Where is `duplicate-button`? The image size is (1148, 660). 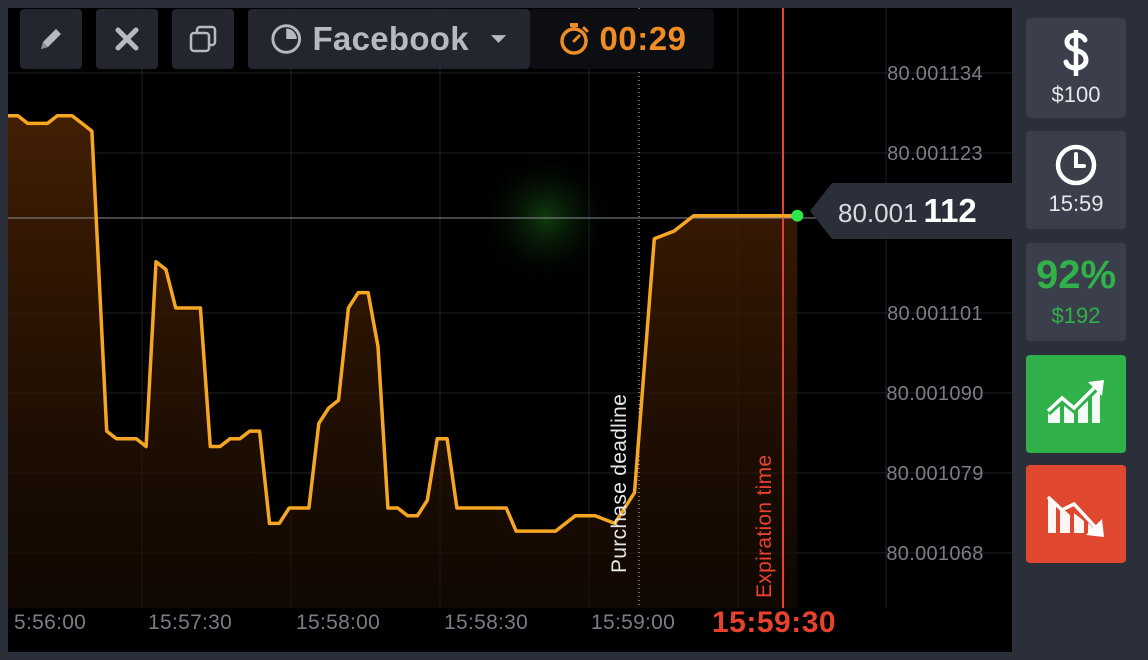 duplicate-button is located at coordinates (203, 39).